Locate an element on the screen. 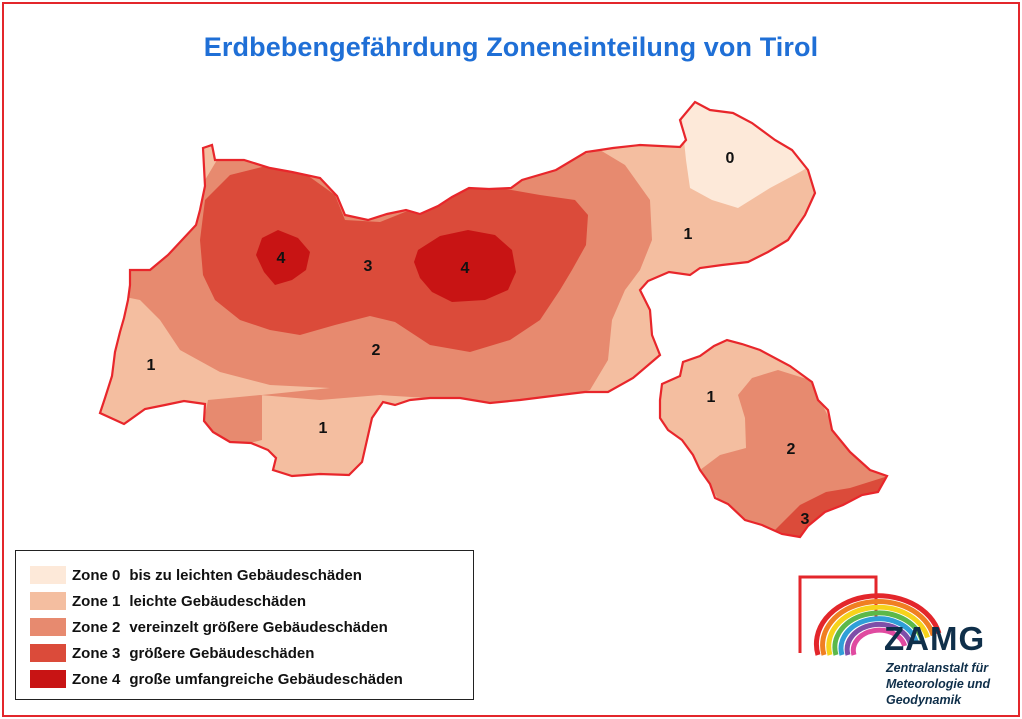 Image resolution: width=1022 pixels, height=719 pixels. legend-item: Zone 2 vereinzelt größere Gebäudeschäden is located at coordinates (209, 627).